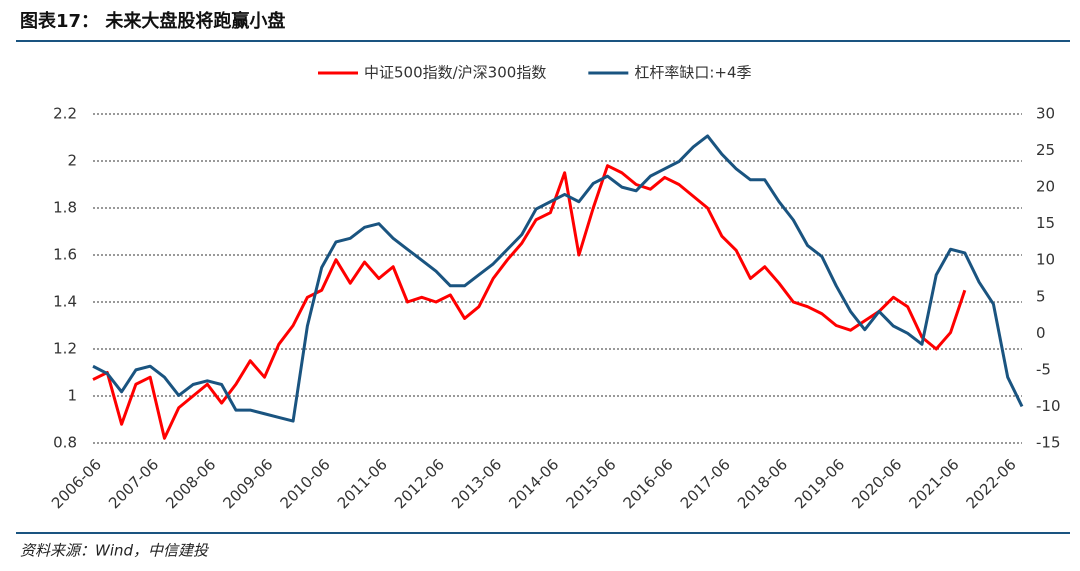 The image size is (1080, 571). I want to click on x-tick-label: 2017-06, so click(705, 483).